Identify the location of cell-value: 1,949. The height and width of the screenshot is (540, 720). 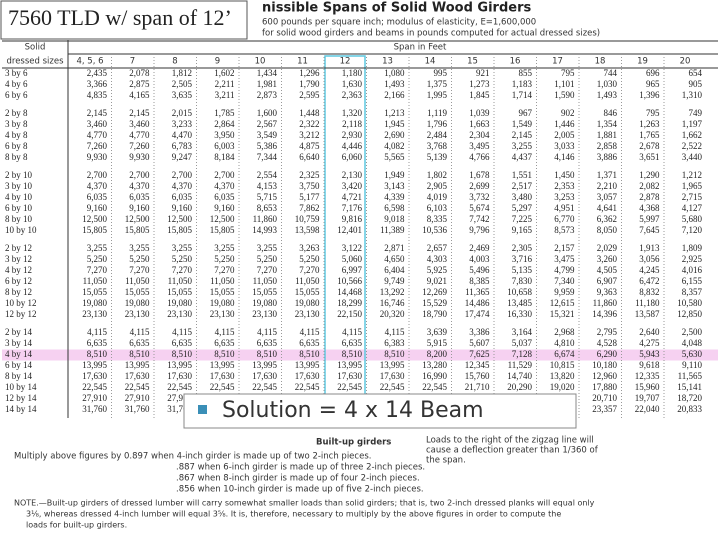
(394, 175).